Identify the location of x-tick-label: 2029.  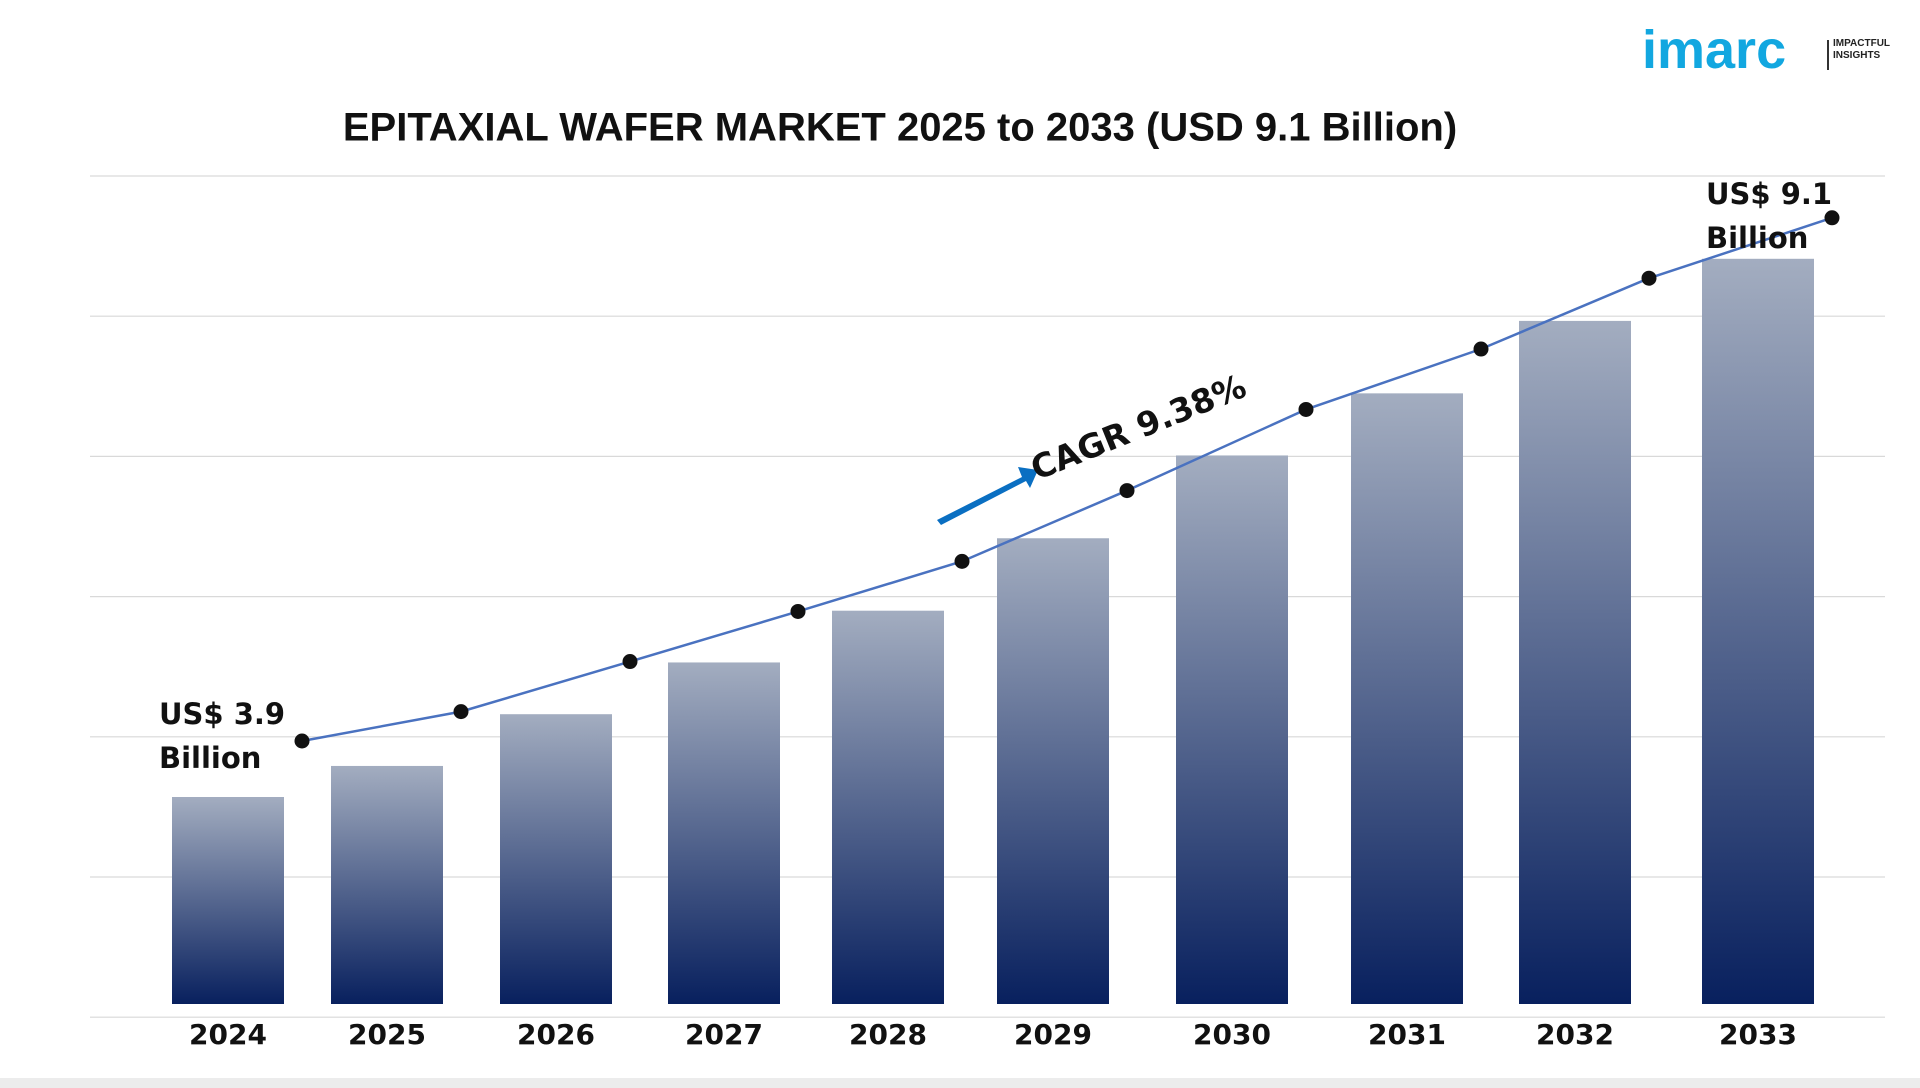
(1053, 1034).